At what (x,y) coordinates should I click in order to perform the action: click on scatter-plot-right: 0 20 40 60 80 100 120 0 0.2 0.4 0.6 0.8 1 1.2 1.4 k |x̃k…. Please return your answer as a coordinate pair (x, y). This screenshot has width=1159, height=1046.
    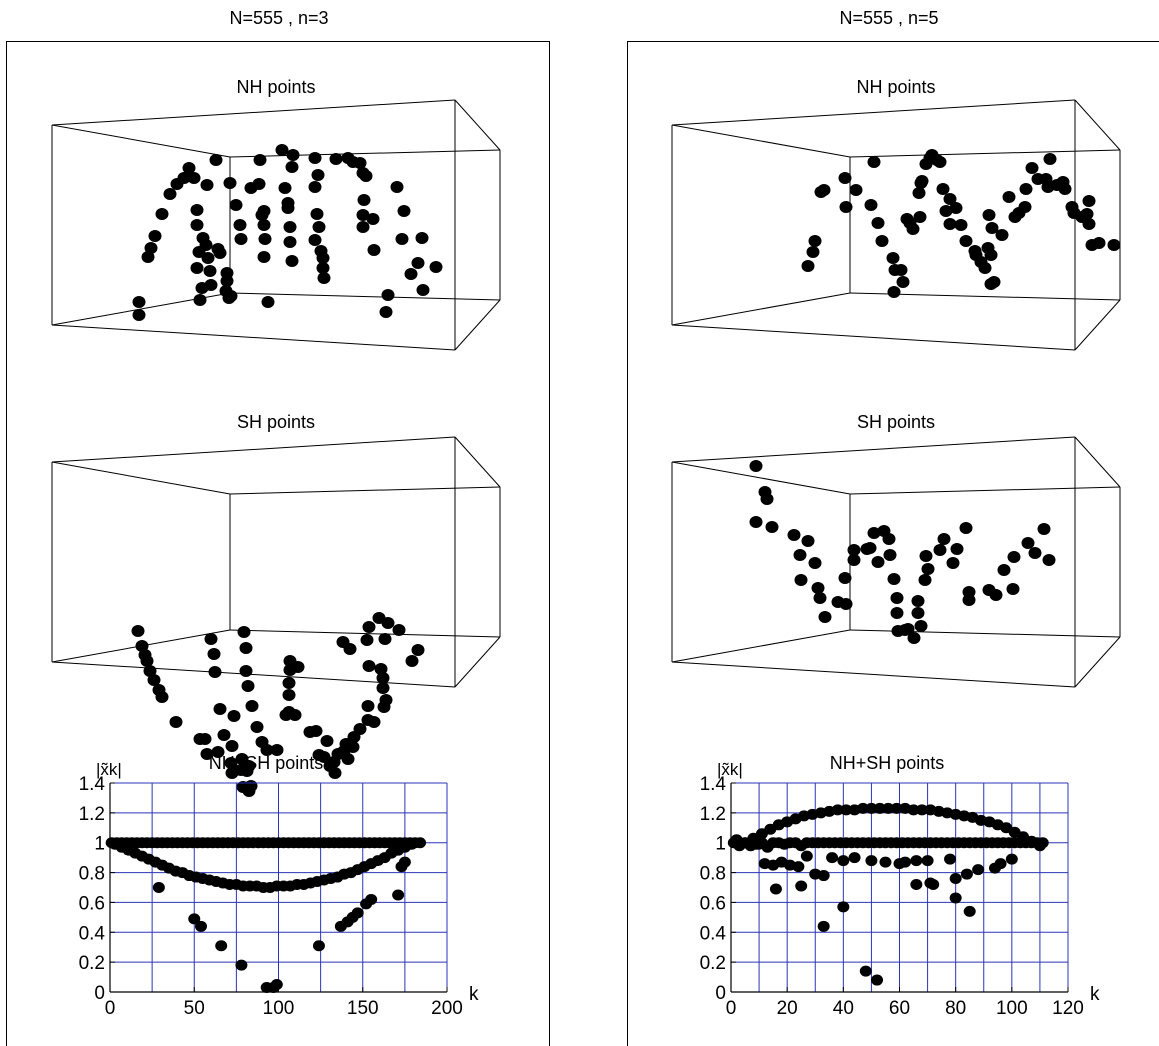
    Looking at the image, I should click on (900, 889).